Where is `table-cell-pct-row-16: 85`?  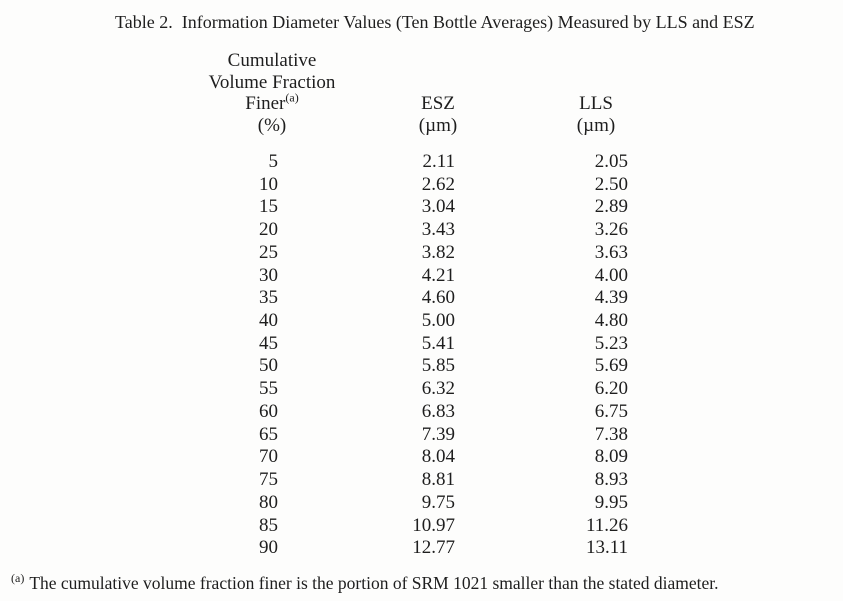 table-cell-pct-row-16: 85 is located at coordinates (268, 525).